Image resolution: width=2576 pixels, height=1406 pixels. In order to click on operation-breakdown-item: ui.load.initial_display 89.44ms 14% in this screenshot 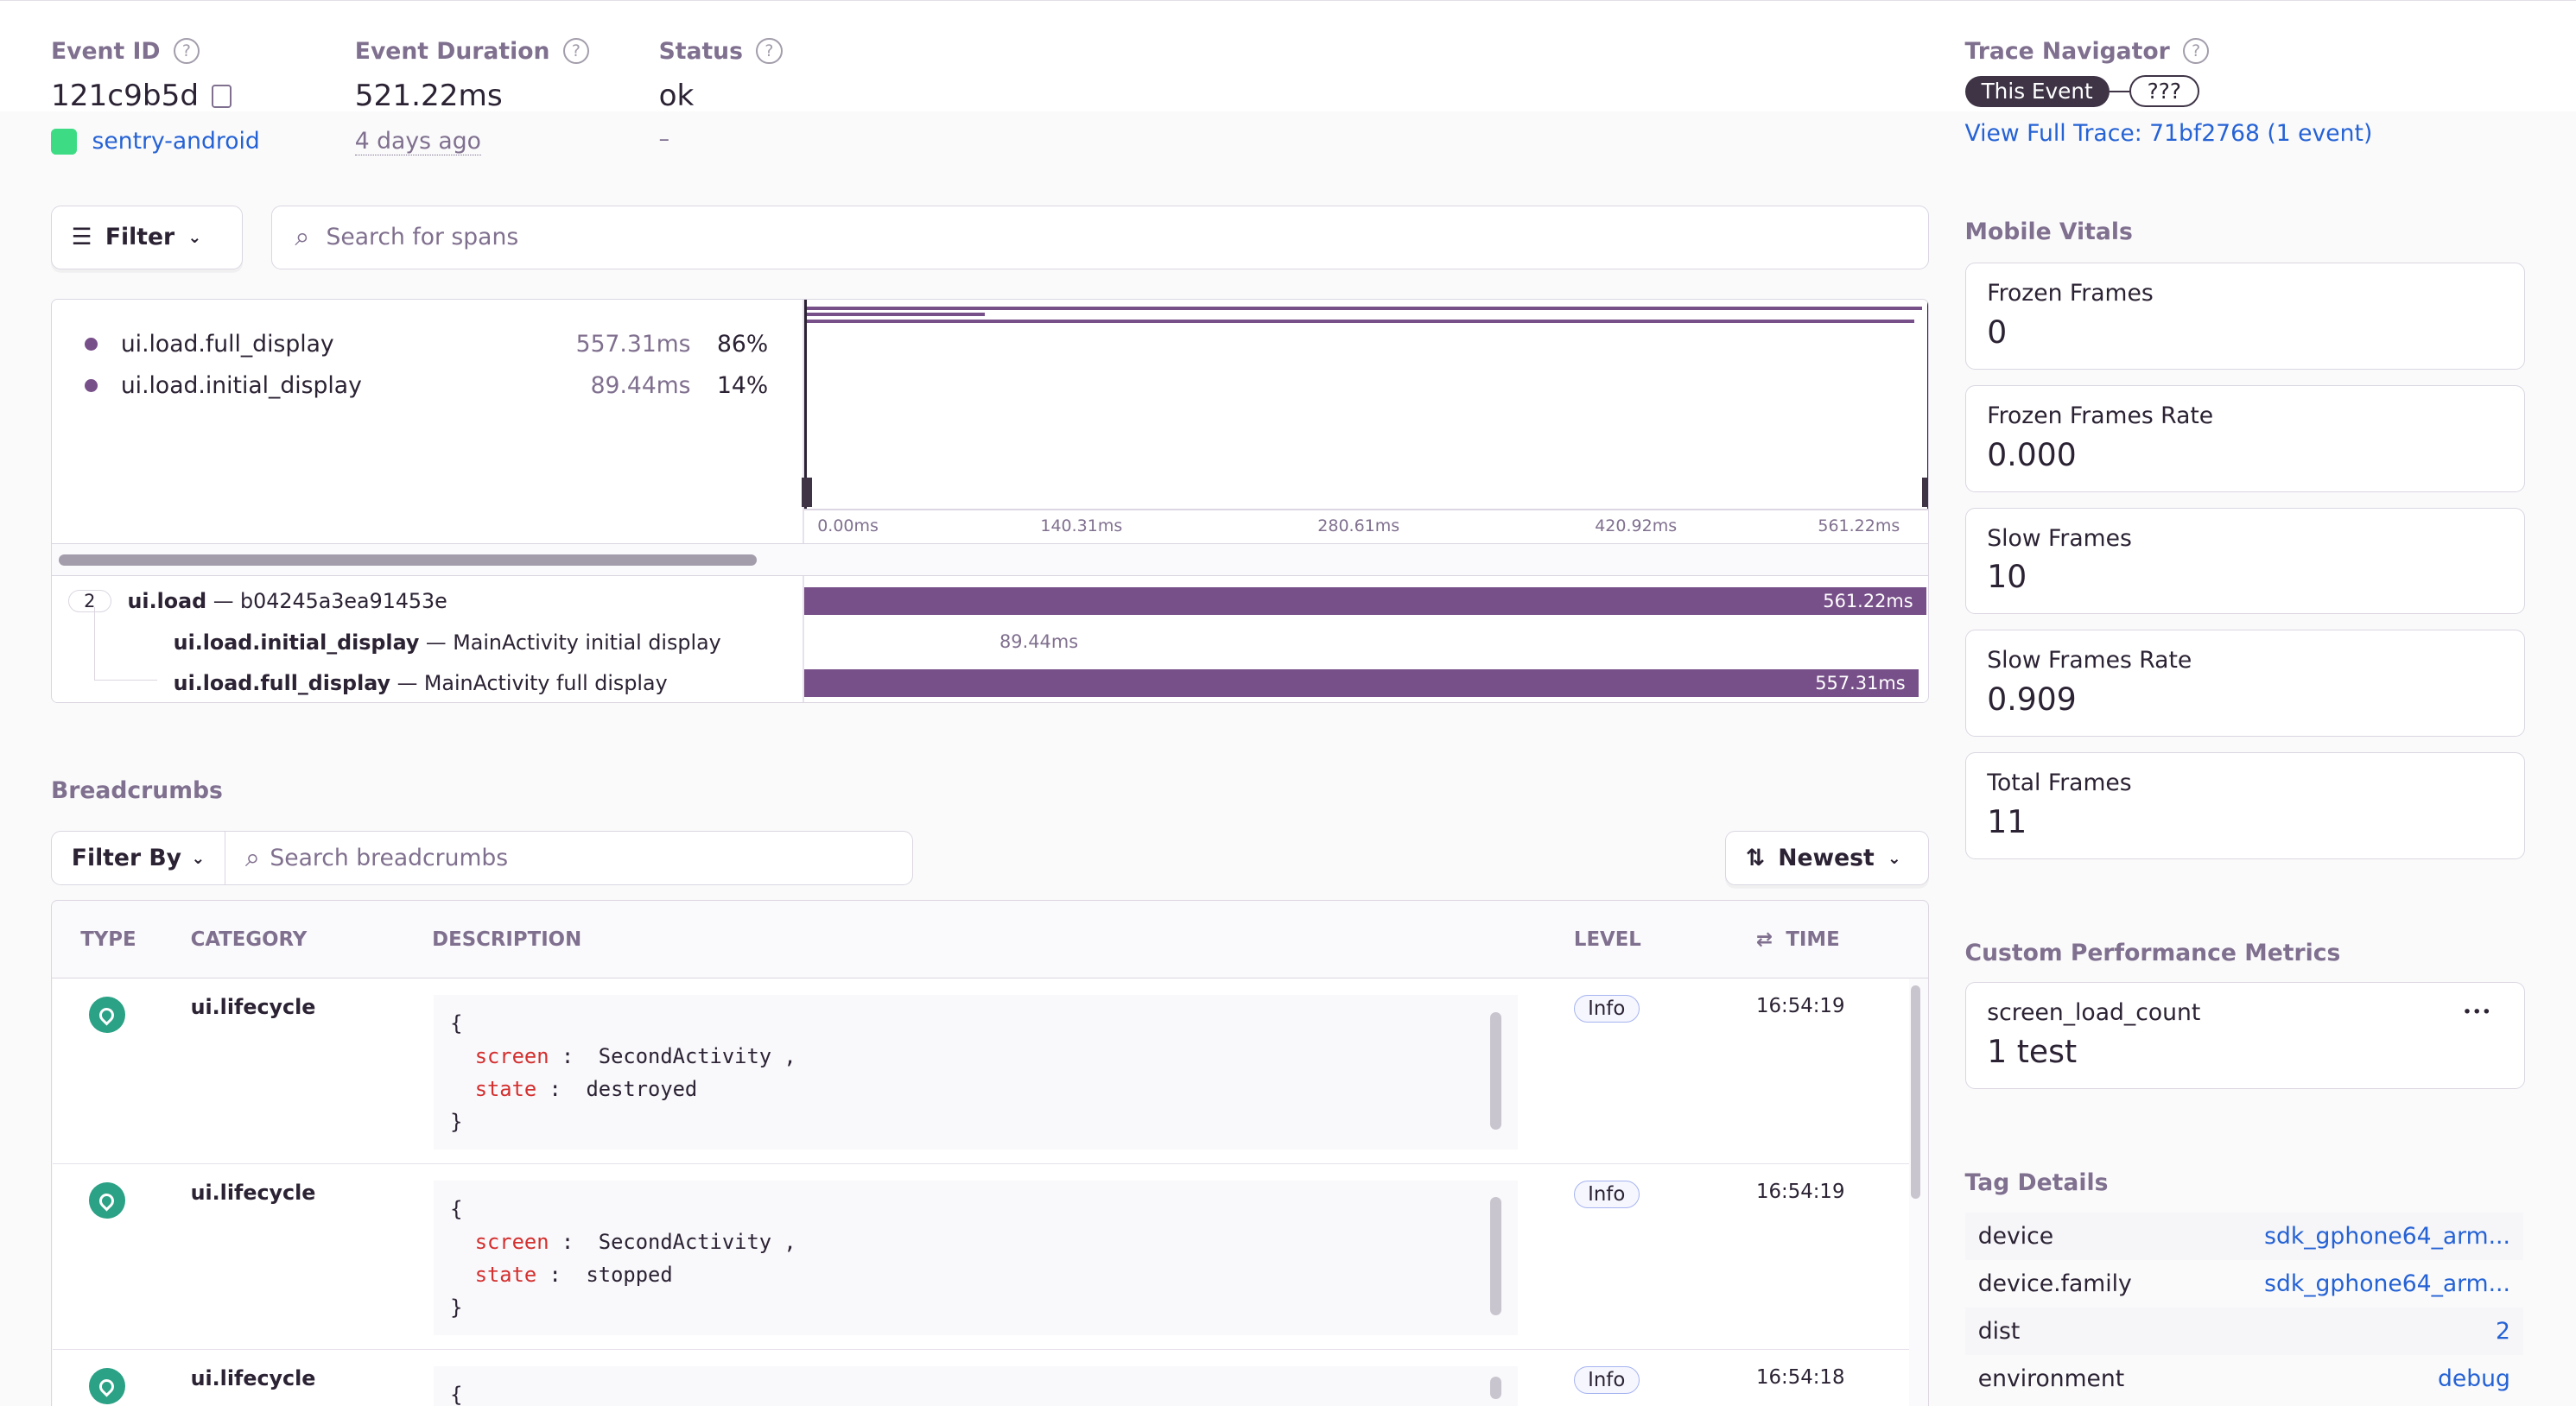, I will do `click(426, 386)`.